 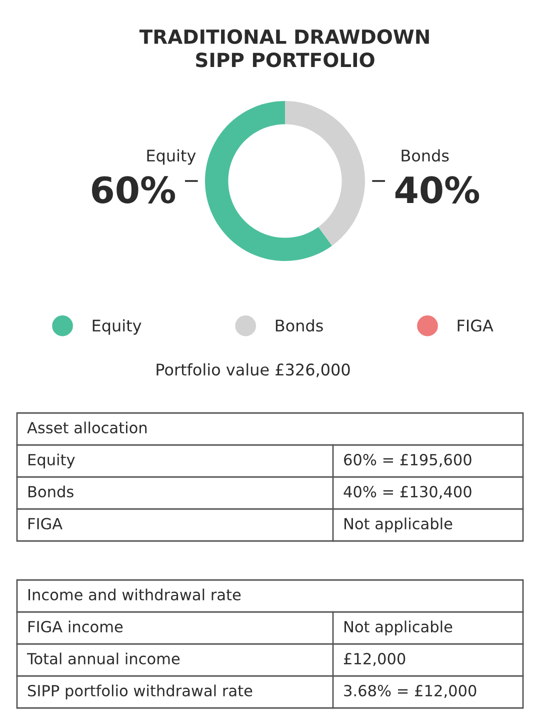 What do you see at coordinates (51, 461) in the screenshot?
I see `text: Equity` at bounding box center [51, 461].